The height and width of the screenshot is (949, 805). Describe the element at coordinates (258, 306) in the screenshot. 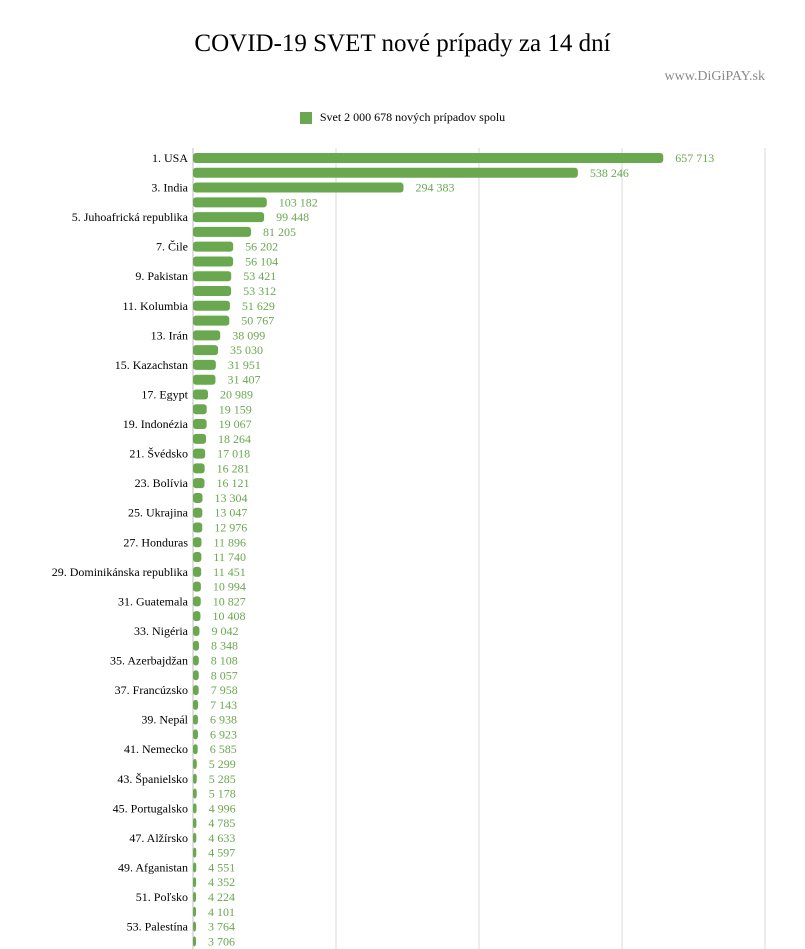

I see `value-label: 51 629` at that location.